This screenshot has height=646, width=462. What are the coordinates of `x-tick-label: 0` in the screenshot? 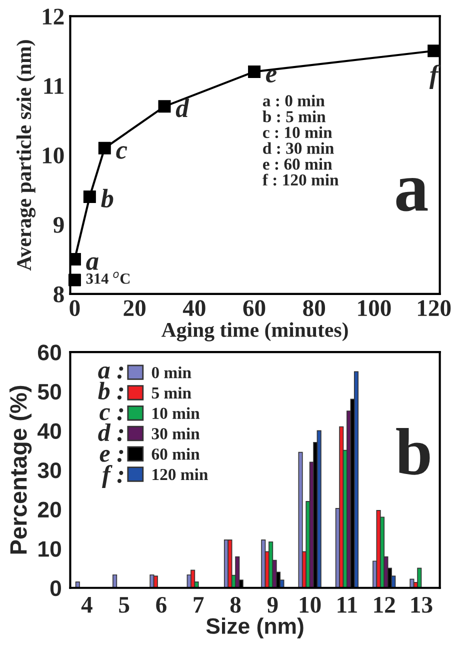 It's located at (75, 308).